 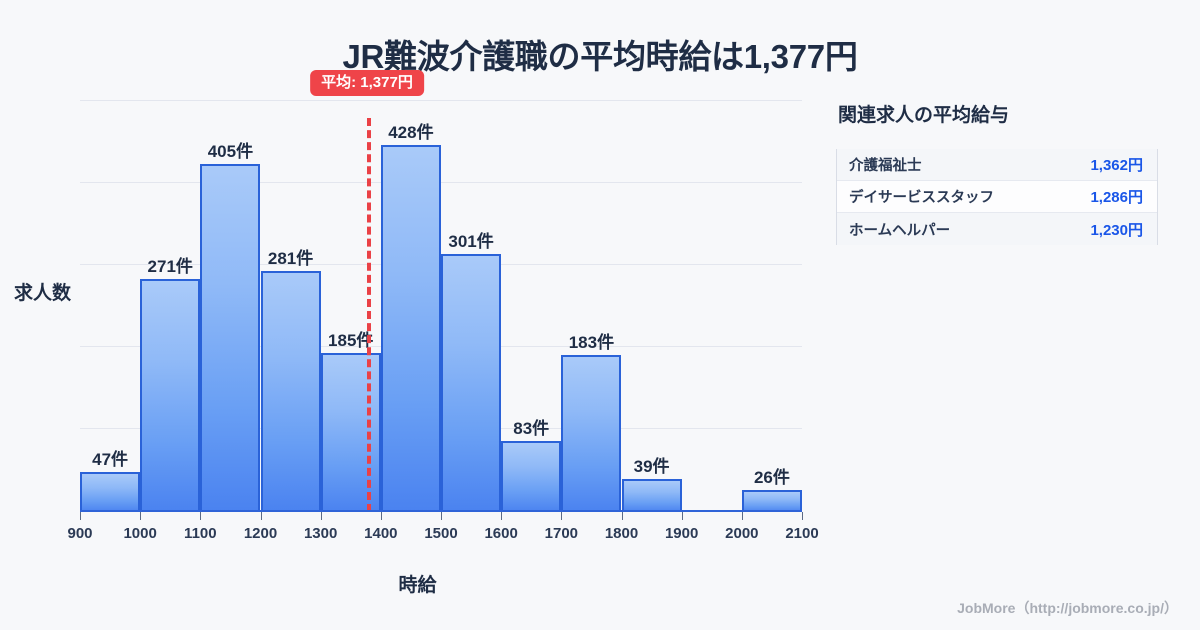 I want to click on x-tick-label: 1200, so click(x=260, y=533).